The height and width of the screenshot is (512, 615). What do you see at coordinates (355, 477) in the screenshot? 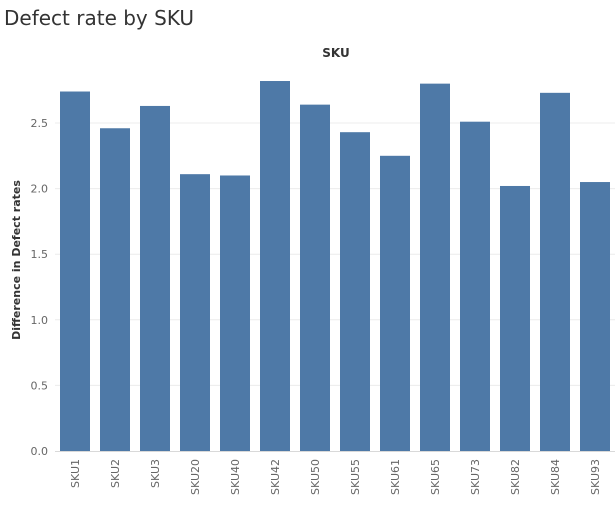
I see `x-tick-label: SKU55` at bounding box center [355, 477].